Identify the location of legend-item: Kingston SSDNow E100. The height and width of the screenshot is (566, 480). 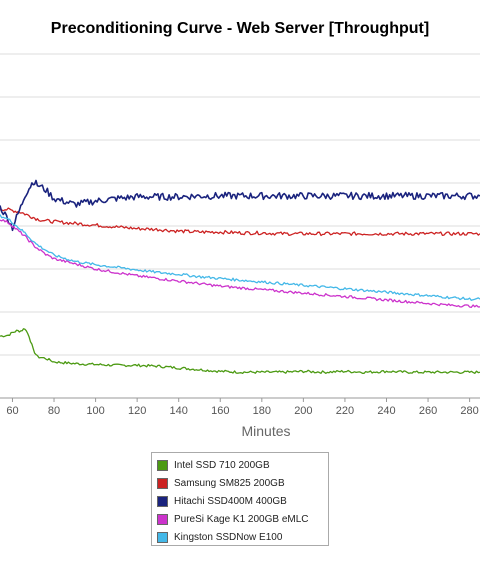
(242, 537).